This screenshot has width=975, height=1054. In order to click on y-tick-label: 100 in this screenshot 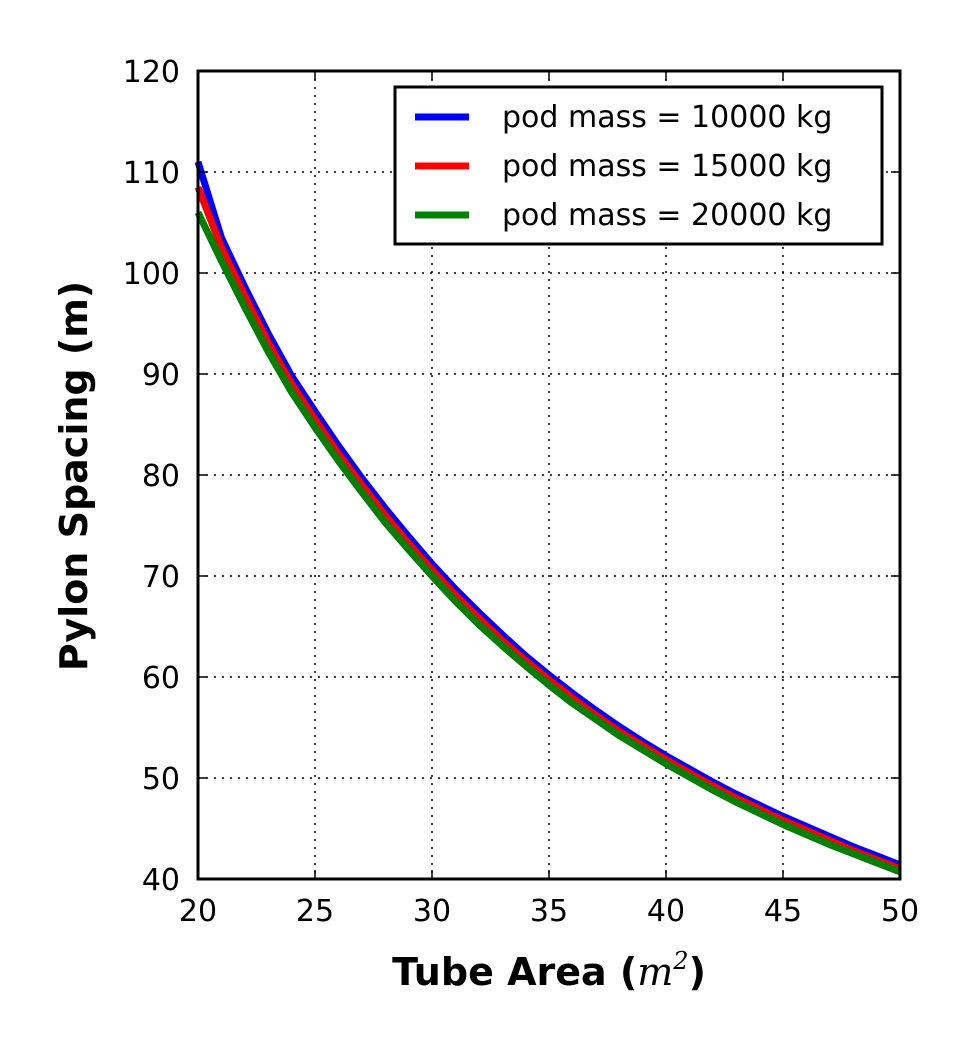, I will do `click(151, 274)`.